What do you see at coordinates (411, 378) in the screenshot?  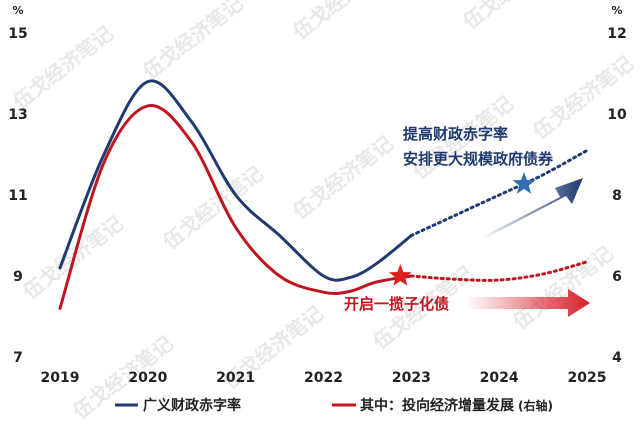 I see `x-tick-label: 2023` at bounding box center [411, 378].